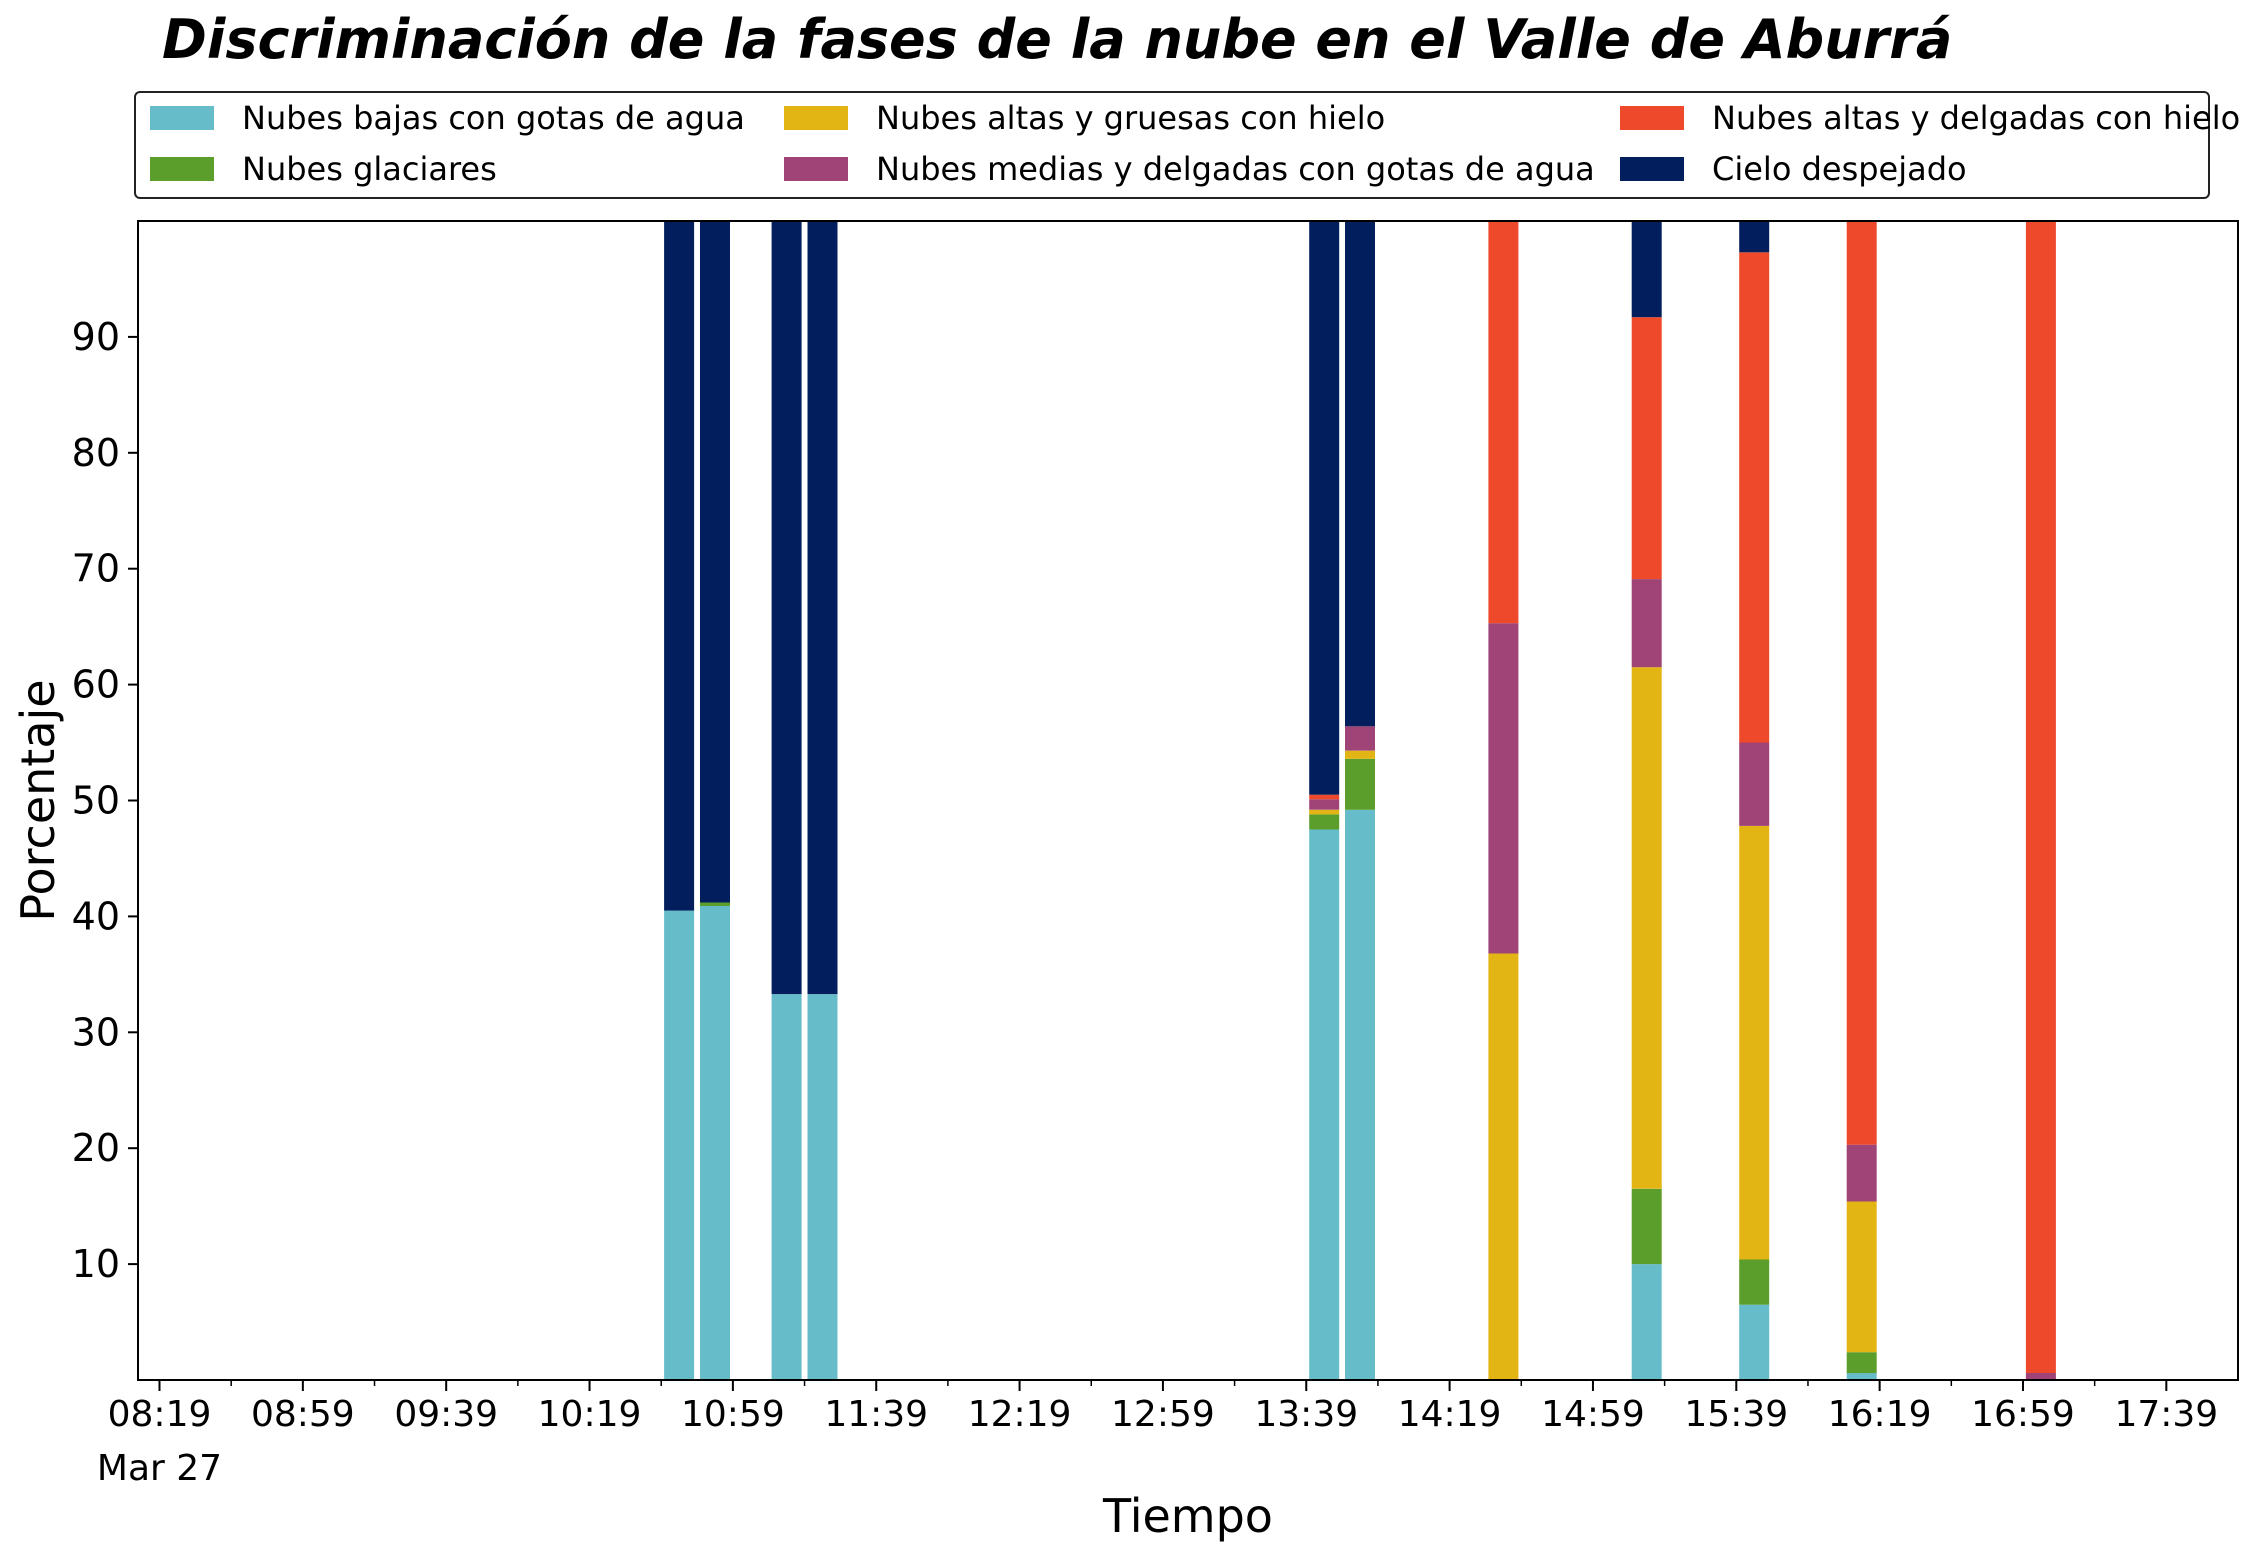 Image resolution: width=2244 pixels, height=1559 pixels. I want to click on y-tick-label: 70, so click(96, 569).